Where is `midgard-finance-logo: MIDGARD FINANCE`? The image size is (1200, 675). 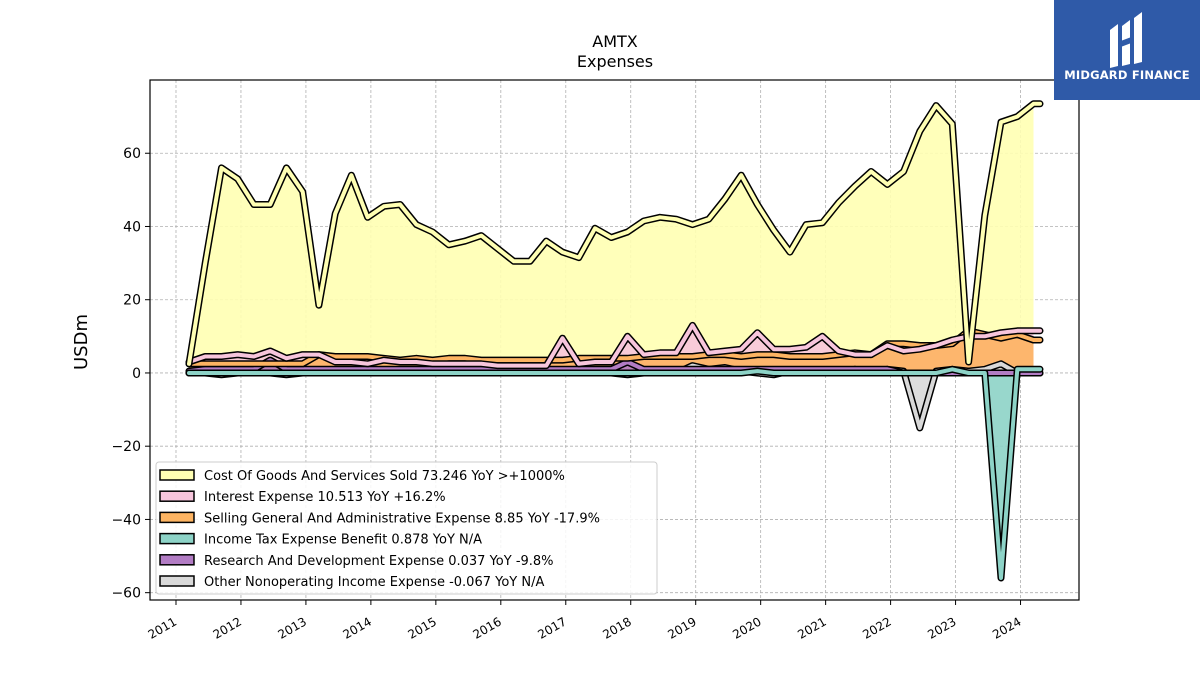
midgard-finance-logo: MIDGARD FINANCE is located at coordinates (1127, 50).